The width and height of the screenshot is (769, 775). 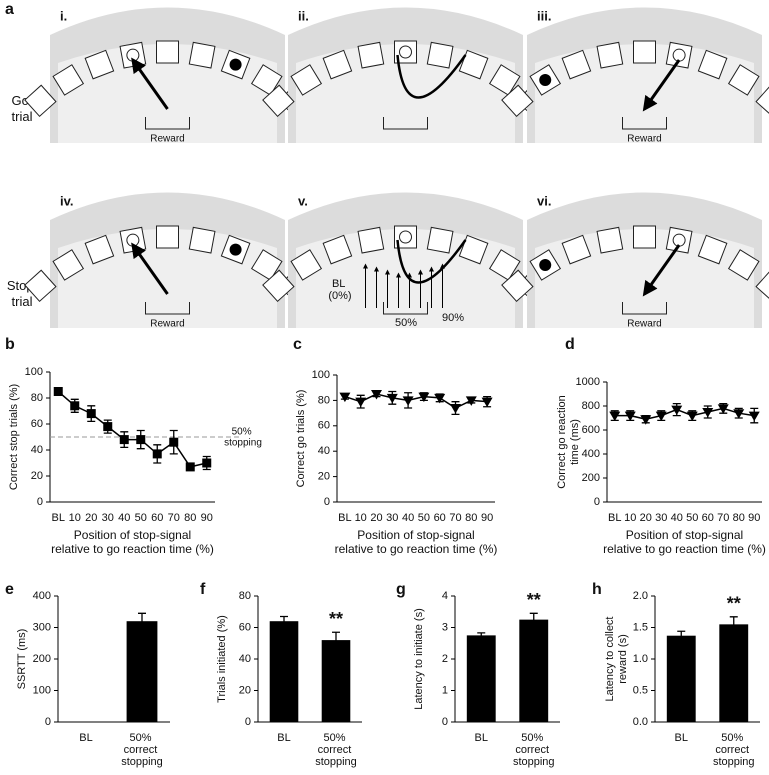 I want to click on x-tick-label: 90, so click(x=754, y=518).